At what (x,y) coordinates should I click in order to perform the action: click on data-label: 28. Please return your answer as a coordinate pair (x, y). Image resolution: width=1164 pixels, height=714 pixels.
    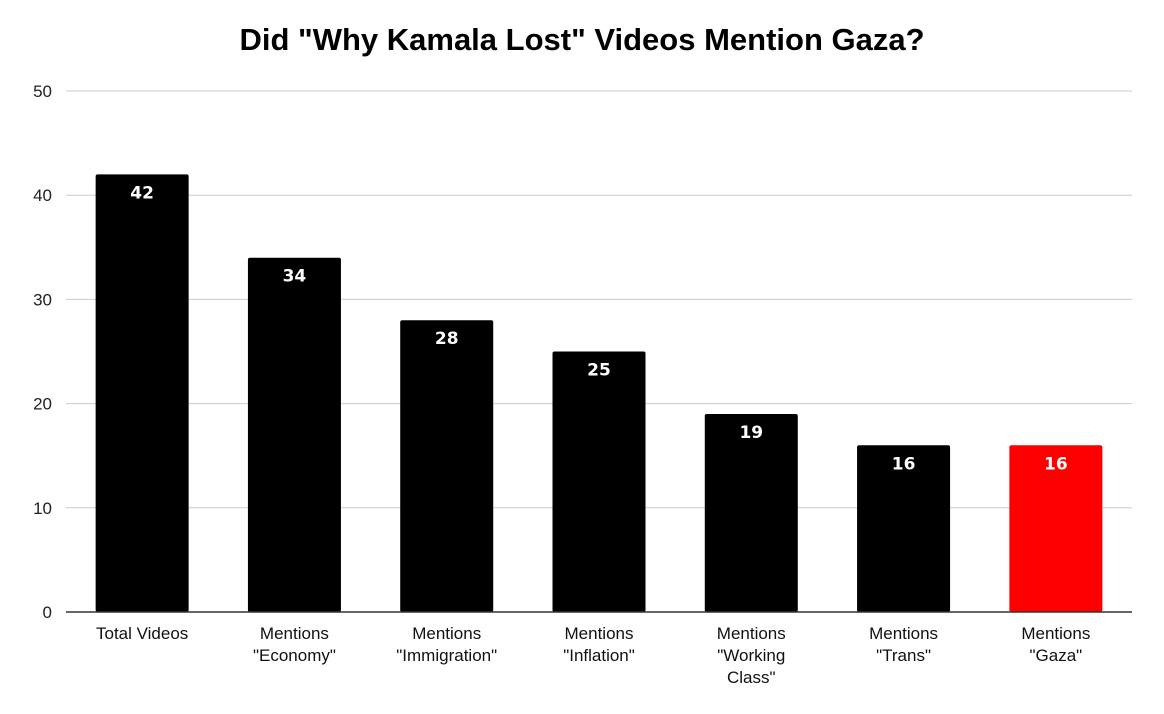
    Looking at the image, I should click on (447, 339).